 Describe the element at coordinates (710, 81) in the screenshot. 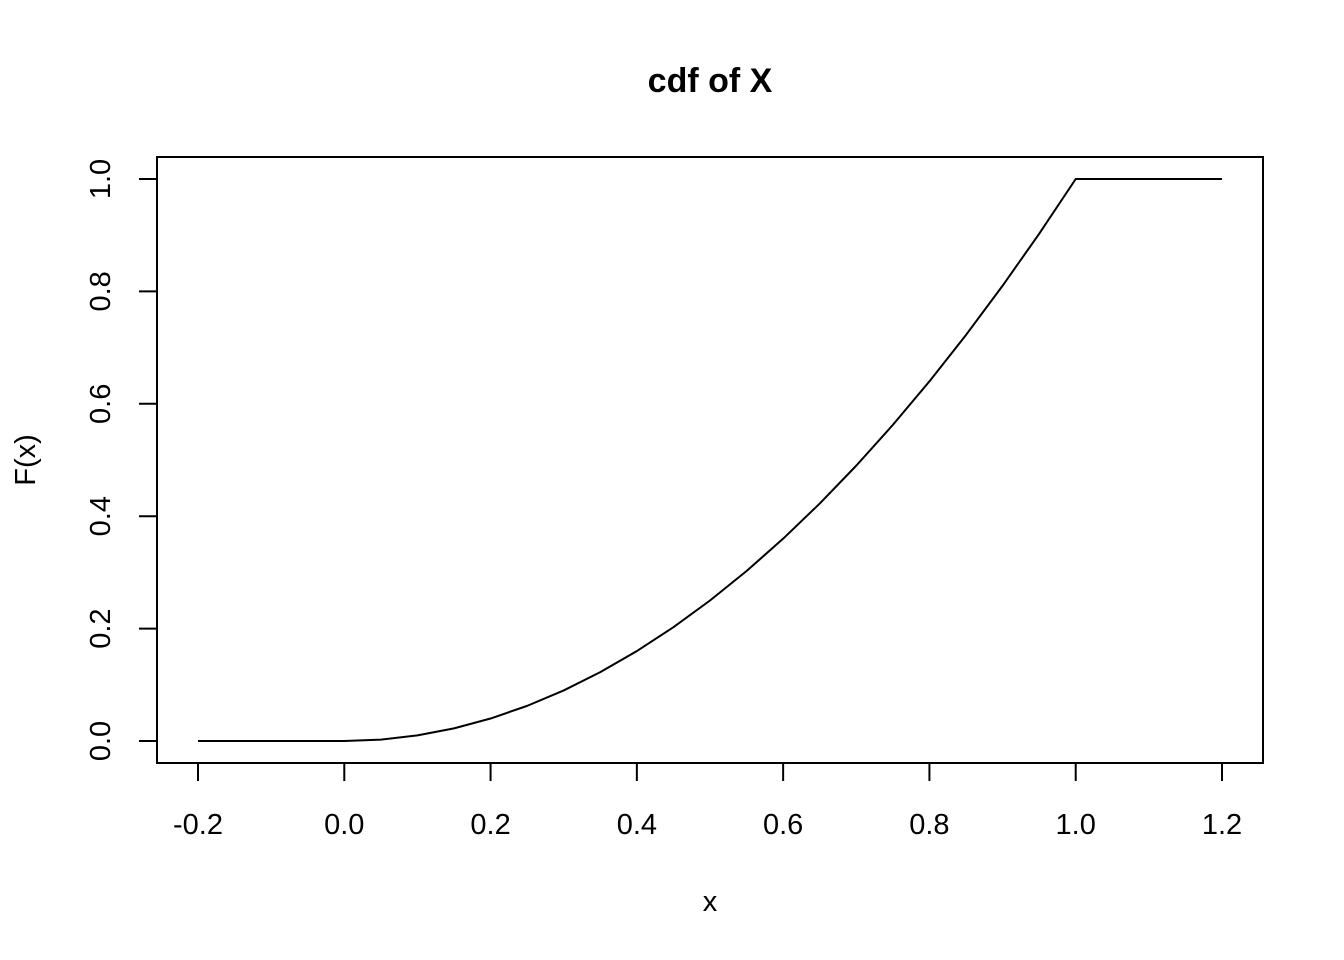

I see `chart-title: cdf of X` at that location.